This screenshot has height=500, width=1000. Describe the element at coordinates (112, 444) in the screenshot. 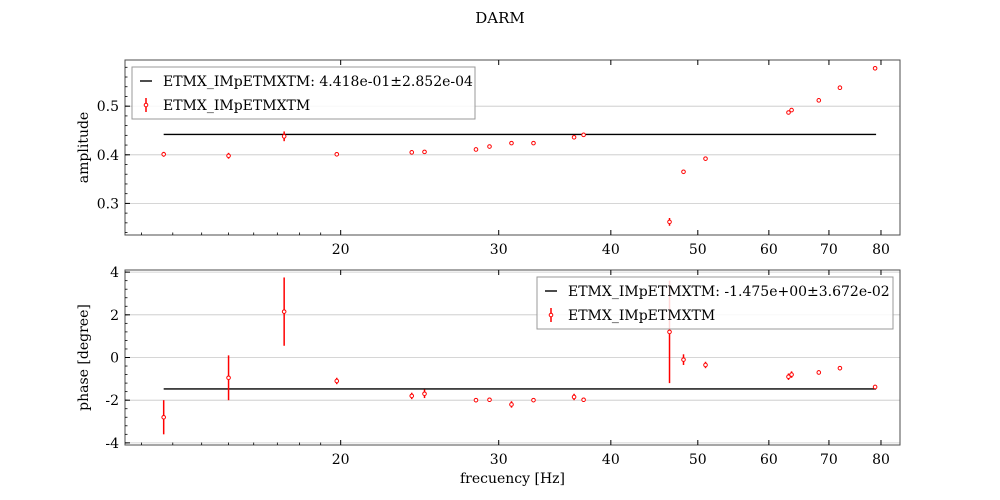

I see `y-tick-label: -4` at that location.